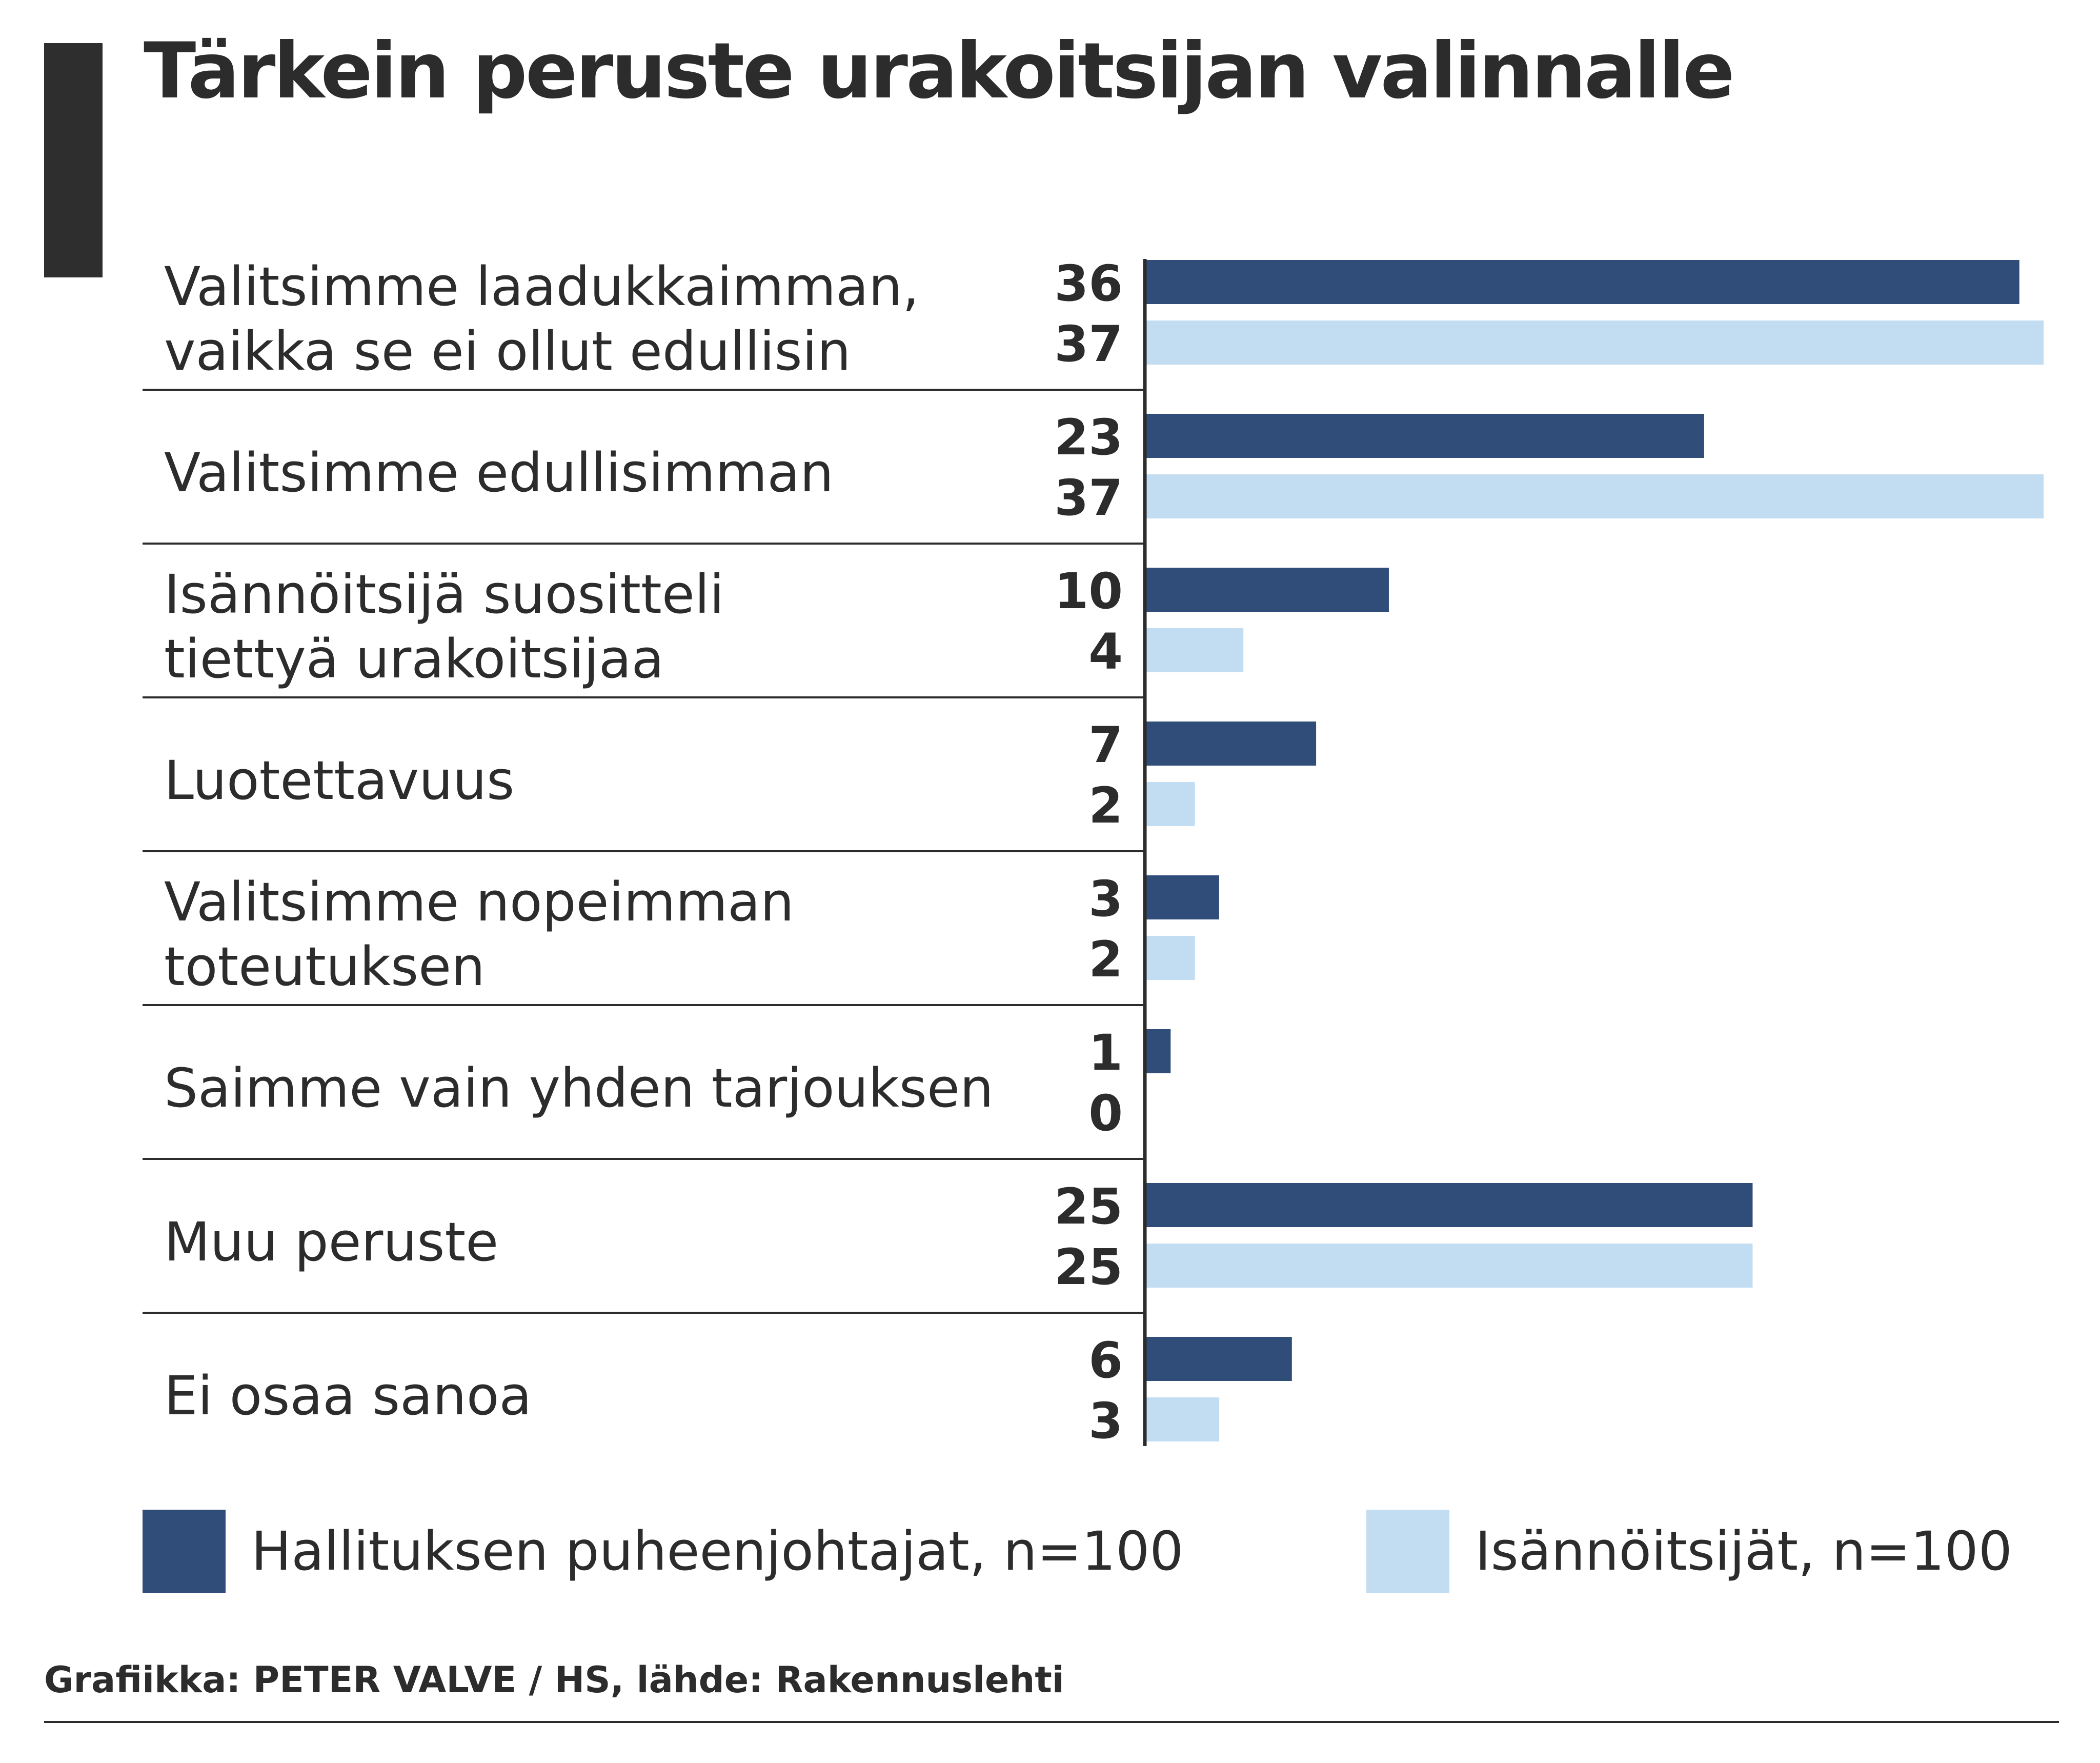 This screenshot has height=1763, width=2100. Describe the element at coordinates (1088, 1267) in the screenshot. I see `value-label-7-series-2: 25` at that location.